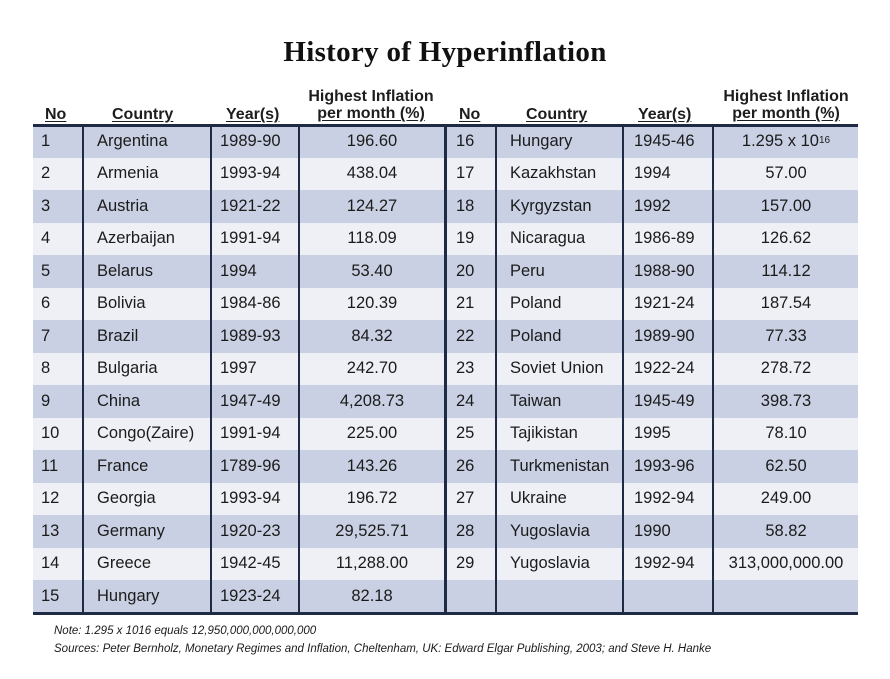 The height and width of the screenshot is (679, 890). Describe the element at coordinates (372, 205) in the screenshot. I see `cell-inflation: 124.27` at that location.